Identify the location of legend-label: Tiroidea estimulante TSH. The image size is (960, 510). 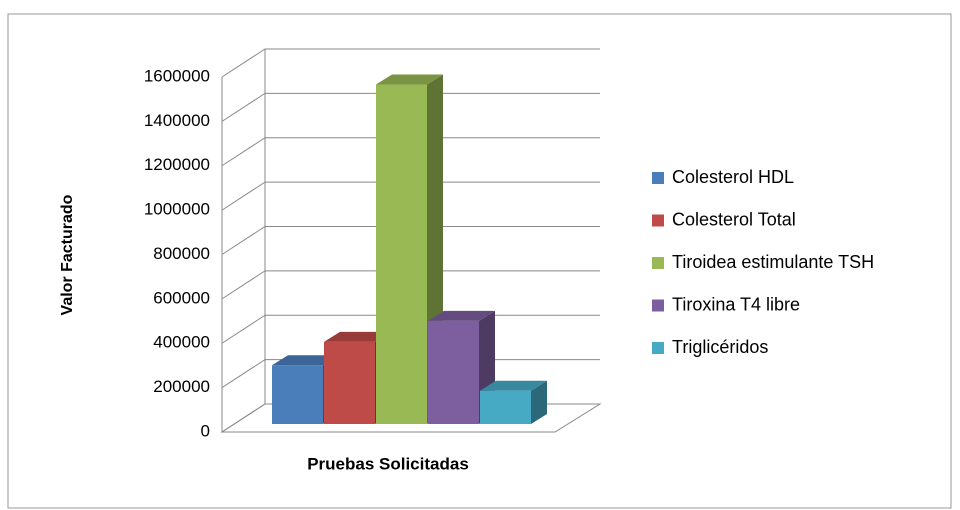
(773, 262).